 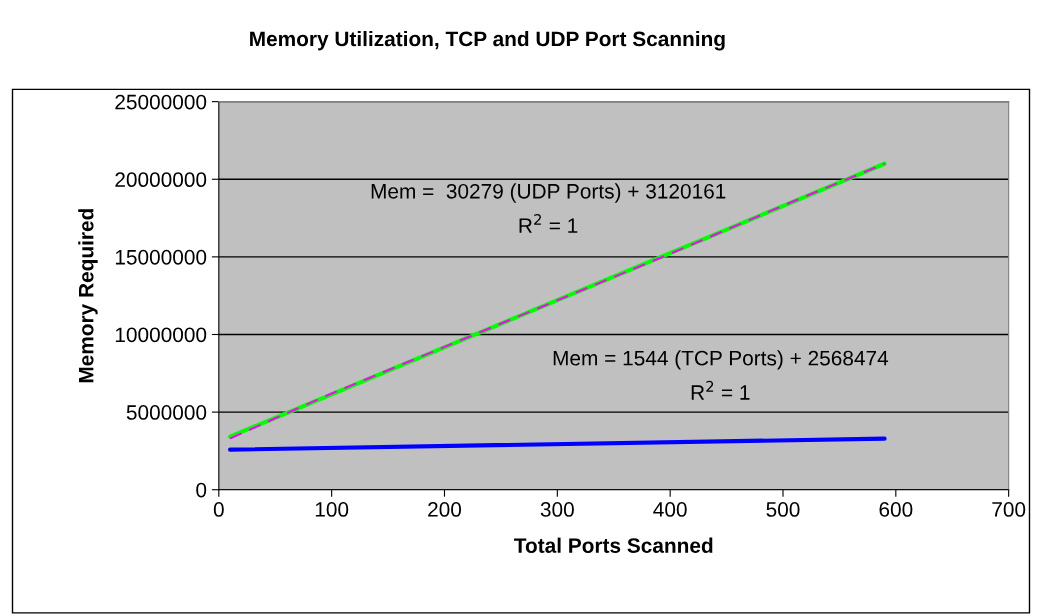 I want to click on annotation: Mem = 30279 (UDP Ports) + 3120161 R$^{2}$ = 1, so click(x=548, y=208).